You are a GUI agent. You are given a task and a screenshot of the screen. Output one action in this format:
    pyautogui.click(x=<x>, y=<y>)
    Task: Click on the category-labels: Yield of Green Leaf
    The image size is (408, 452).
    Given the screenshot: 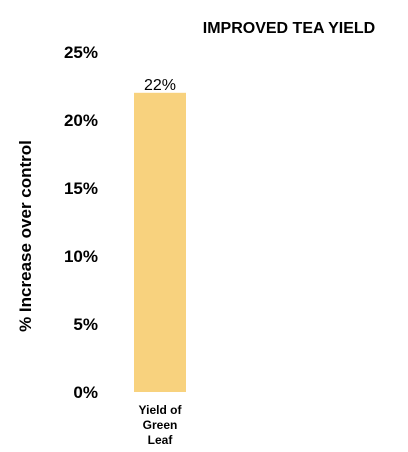 What is the action you would take?
    pyautogui.click(x=161, y=425)
    